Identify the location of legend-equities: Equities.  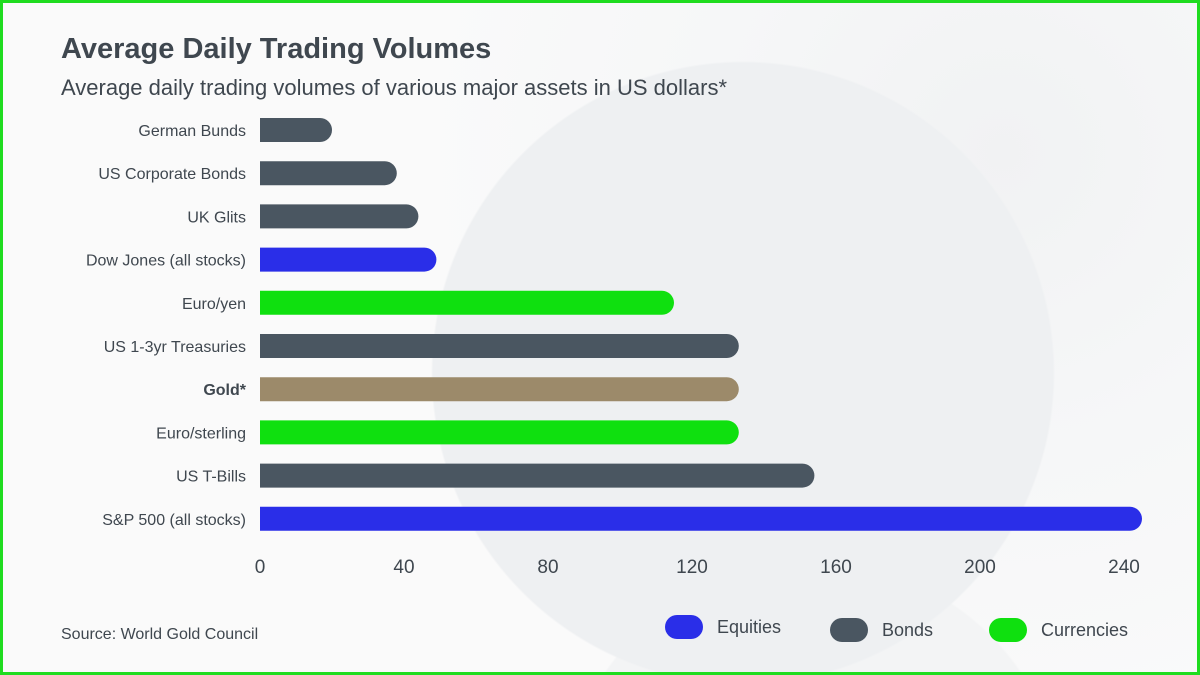
(723, 627).